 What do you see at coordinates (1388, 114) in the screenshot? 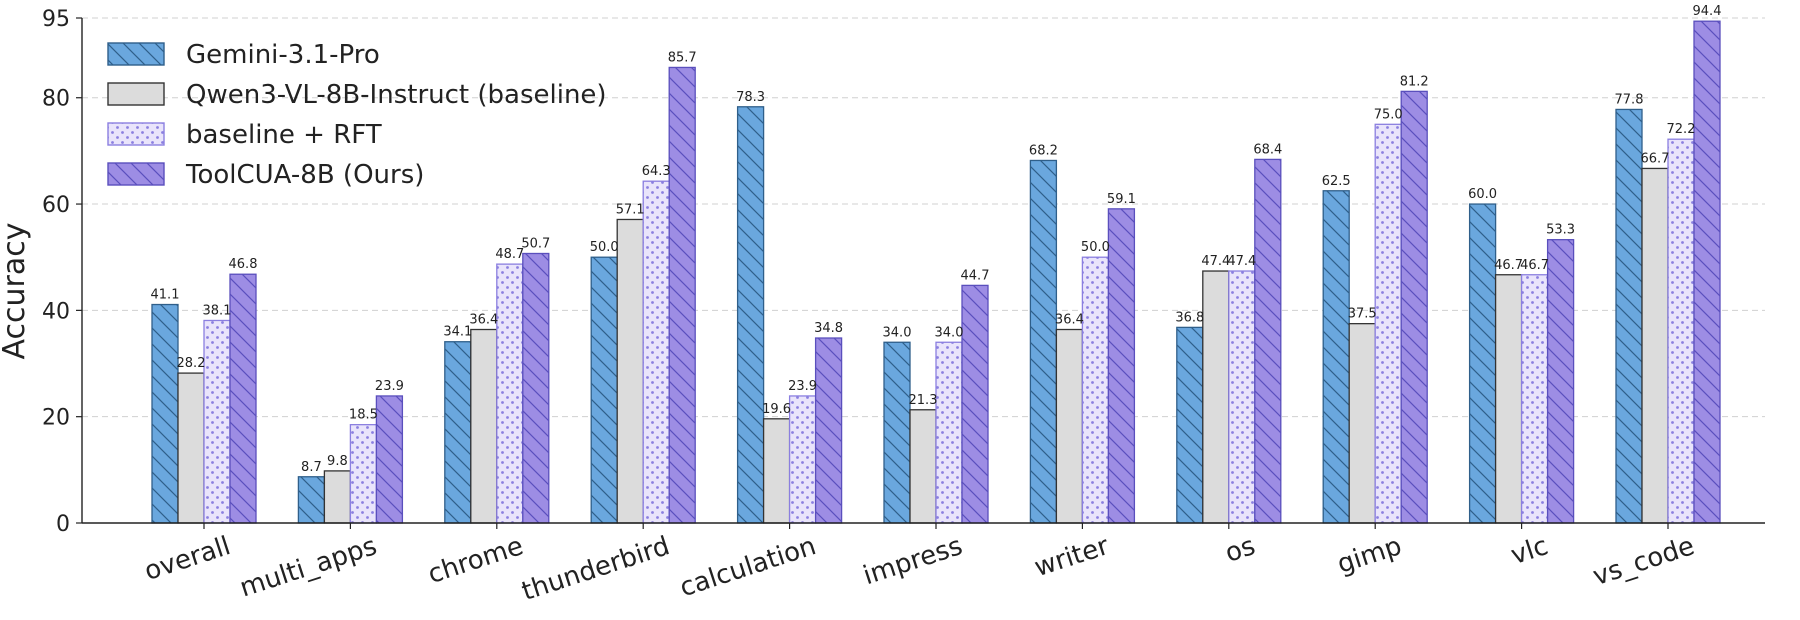
I see `data-label: 75.0` at bounding box center [1388, 114].